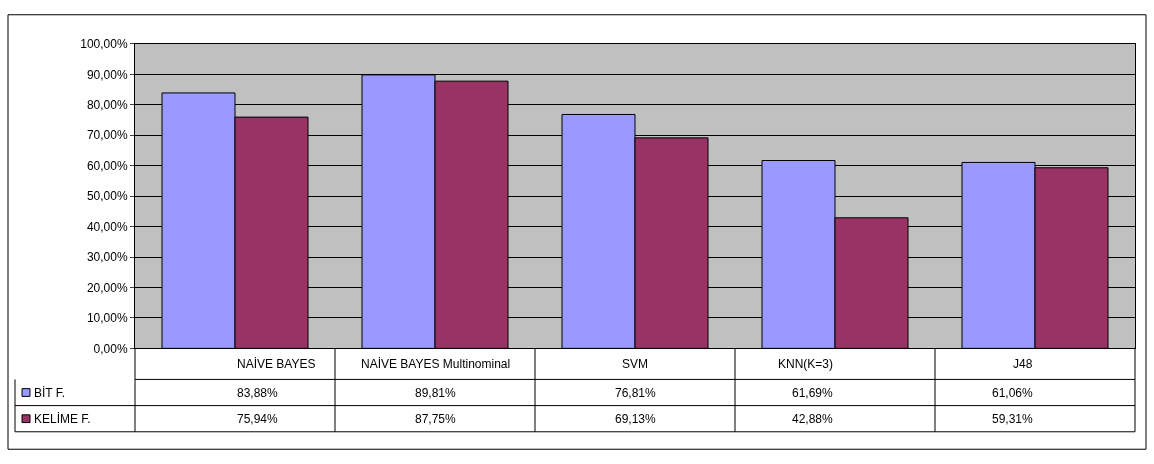 The image size is (1154, 464). Describe the element at coordinates (107, 226) in the screenshot. I see `y-tick-label: 40,00%` at that location.